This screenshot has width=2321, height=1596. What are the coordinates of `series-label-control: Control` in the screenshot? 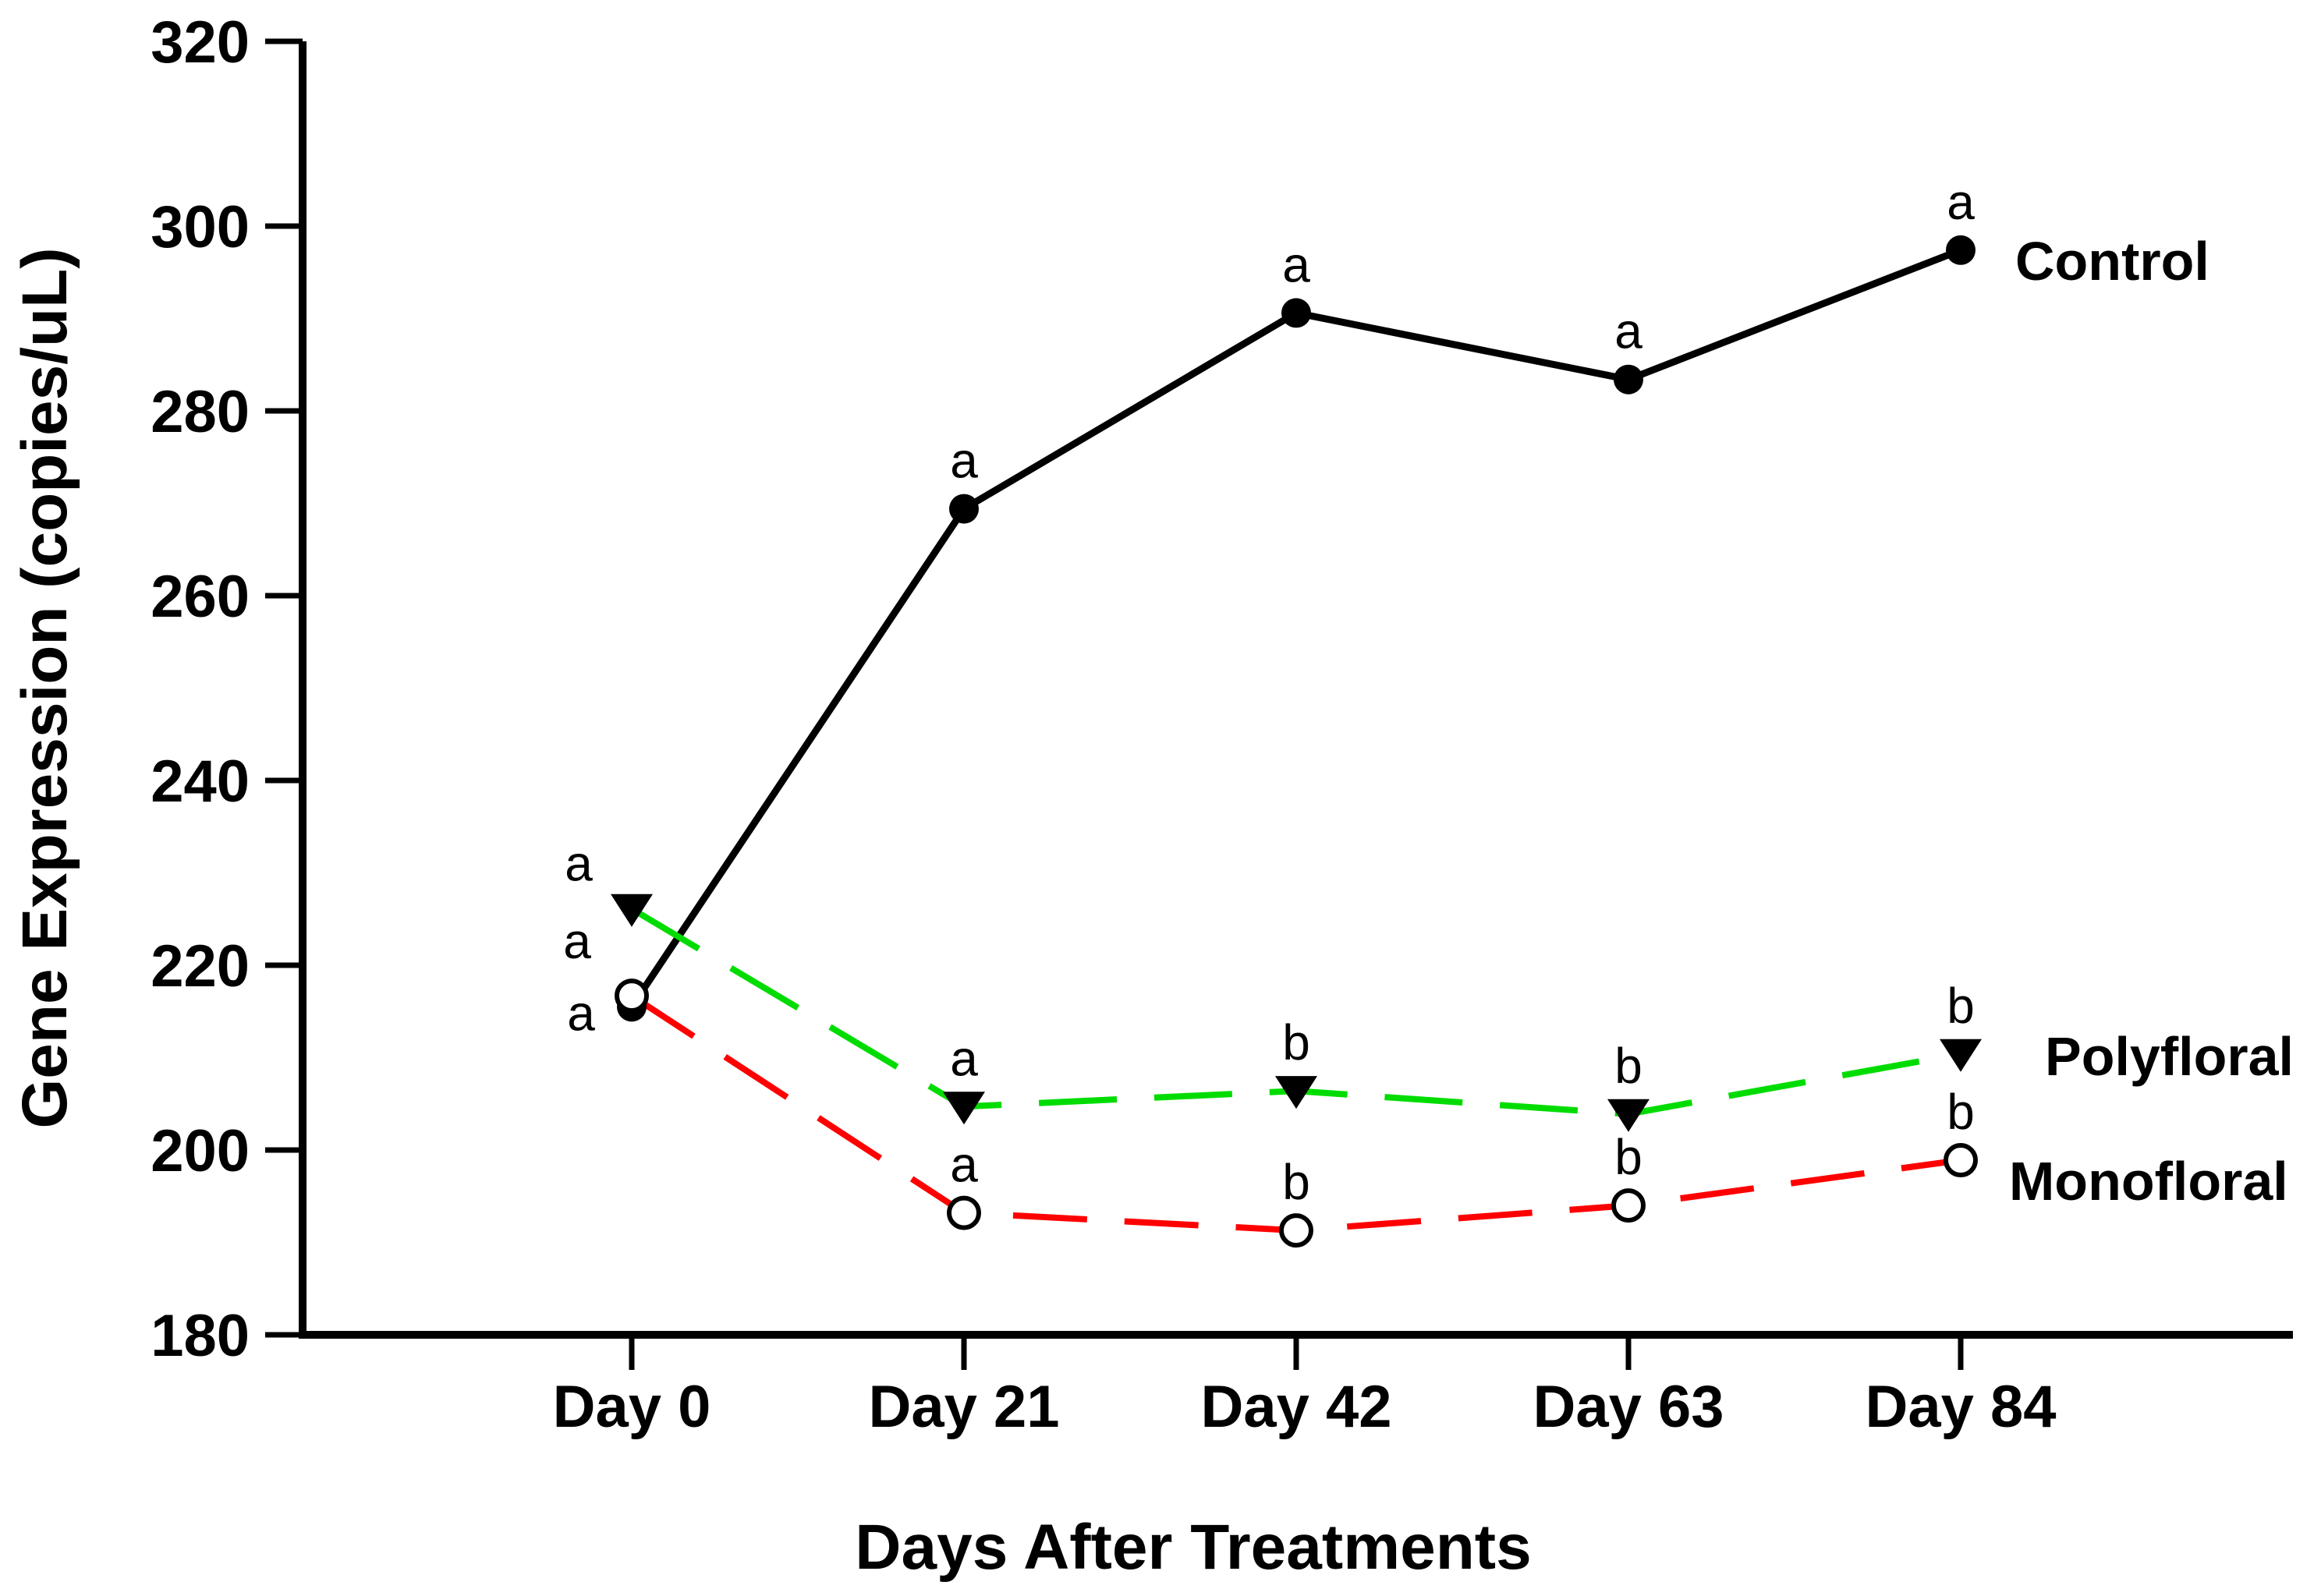 It's located at (2112, 261).